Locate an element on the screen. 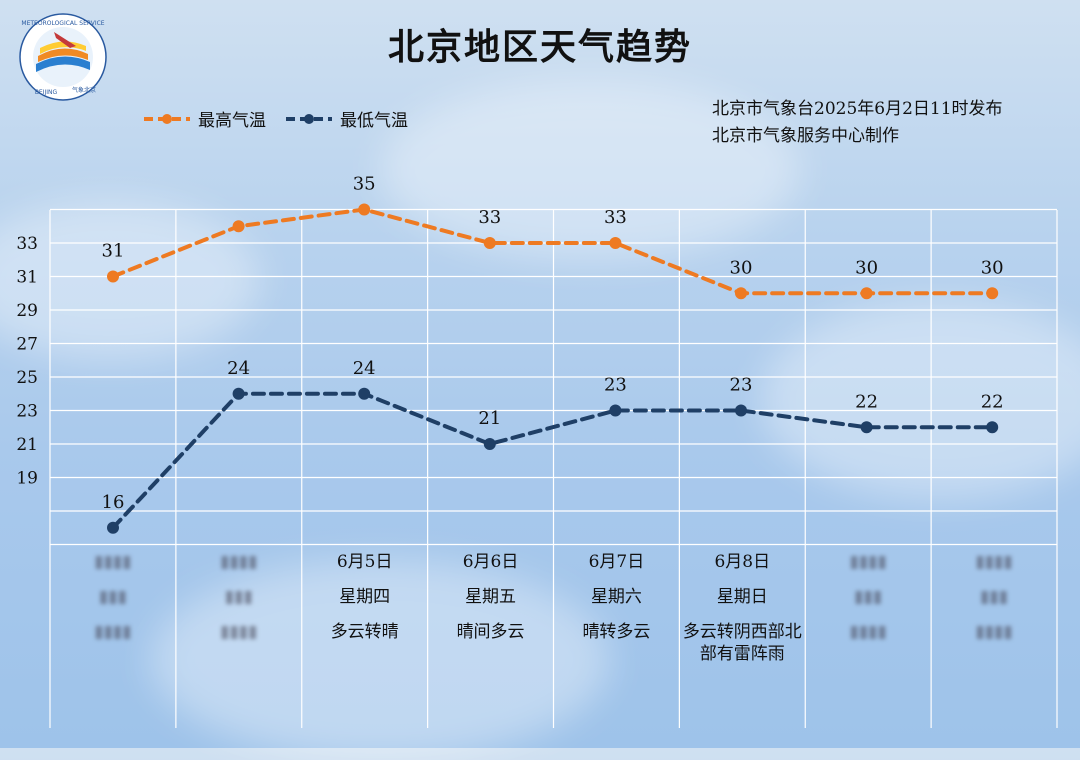 This screenshot has width=1080, height=760. day-weekday: 星期四 is located at coordinates (365, 597).